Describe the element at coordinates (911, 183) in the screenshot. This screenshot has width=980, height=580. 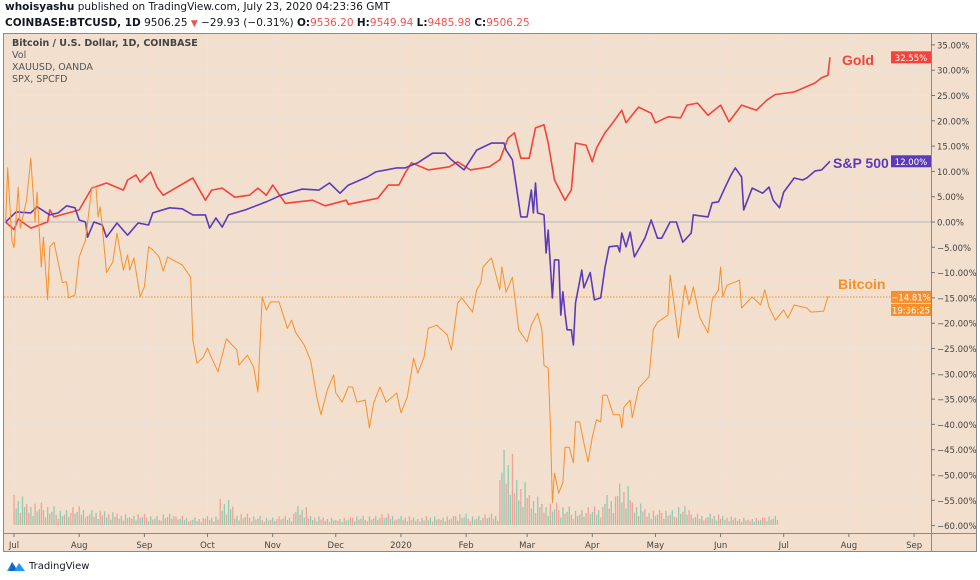
I see `last-value-tags: 32.55% 12.00% −14.81% 19:36:25` at that location.